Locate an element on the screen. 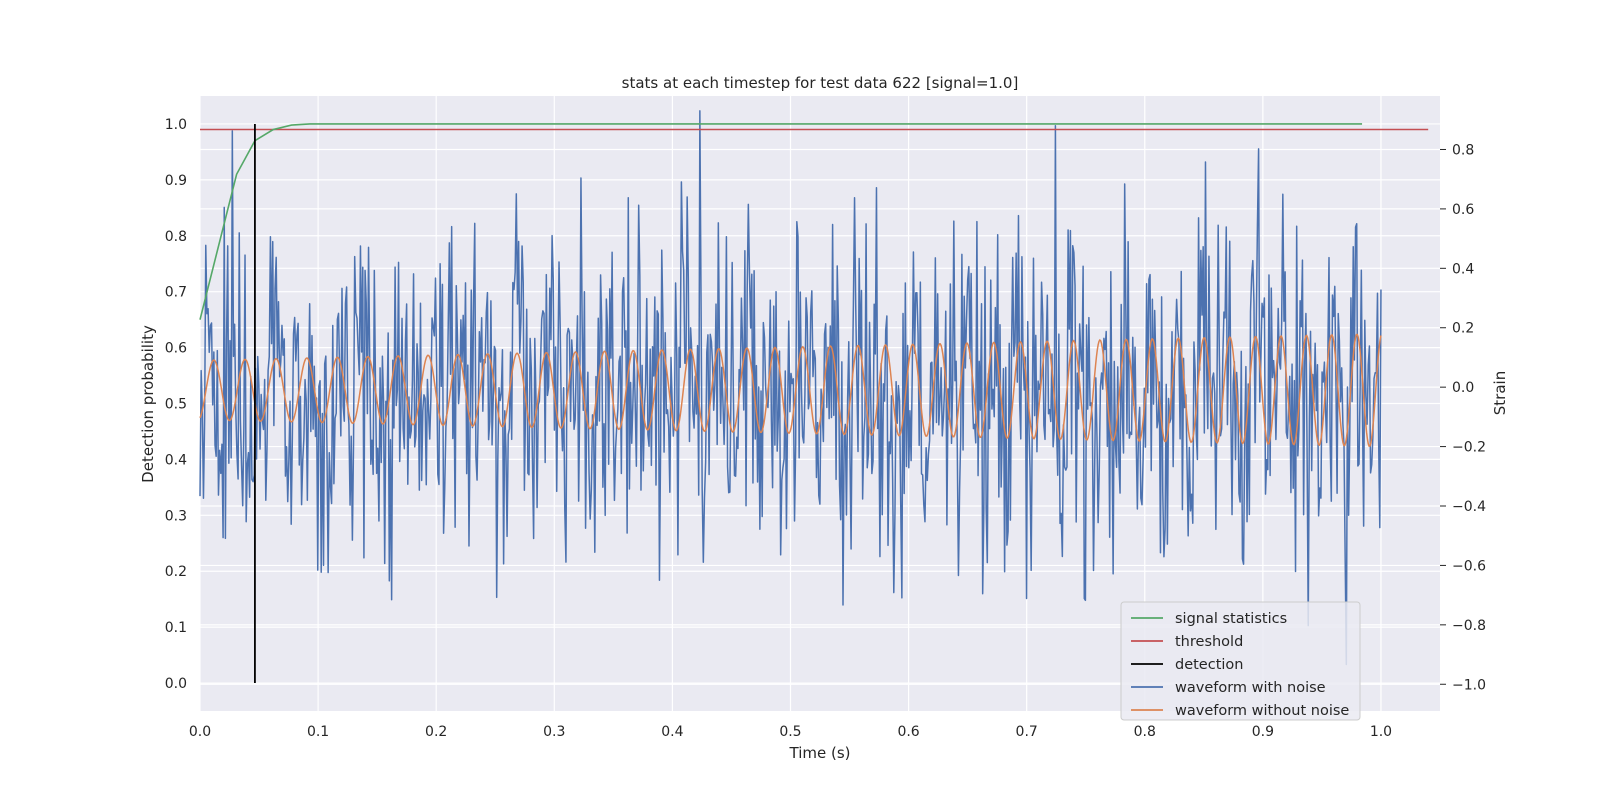 This screenshot has width=1600, height=800. series-waveform-without-noise is located at coordinates (790, 390).